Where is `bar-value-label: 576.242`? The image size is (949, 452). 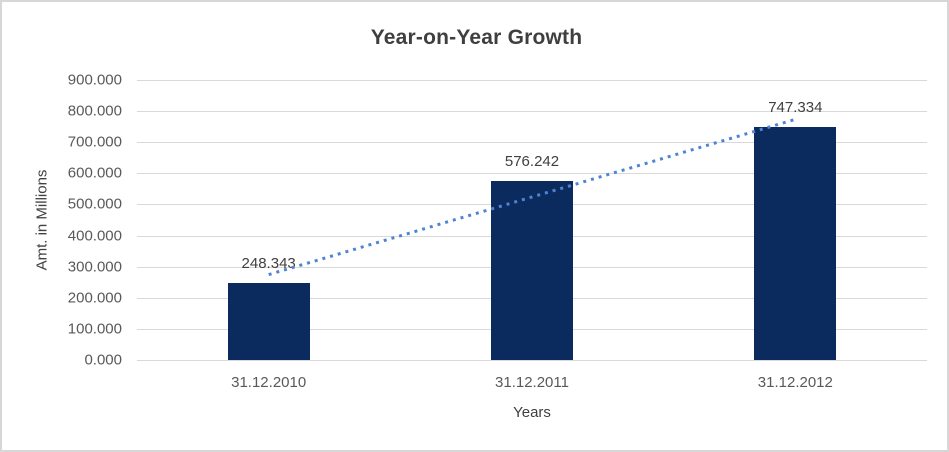 bar-value-label: 576.242 is located at coordinates (532, 161).